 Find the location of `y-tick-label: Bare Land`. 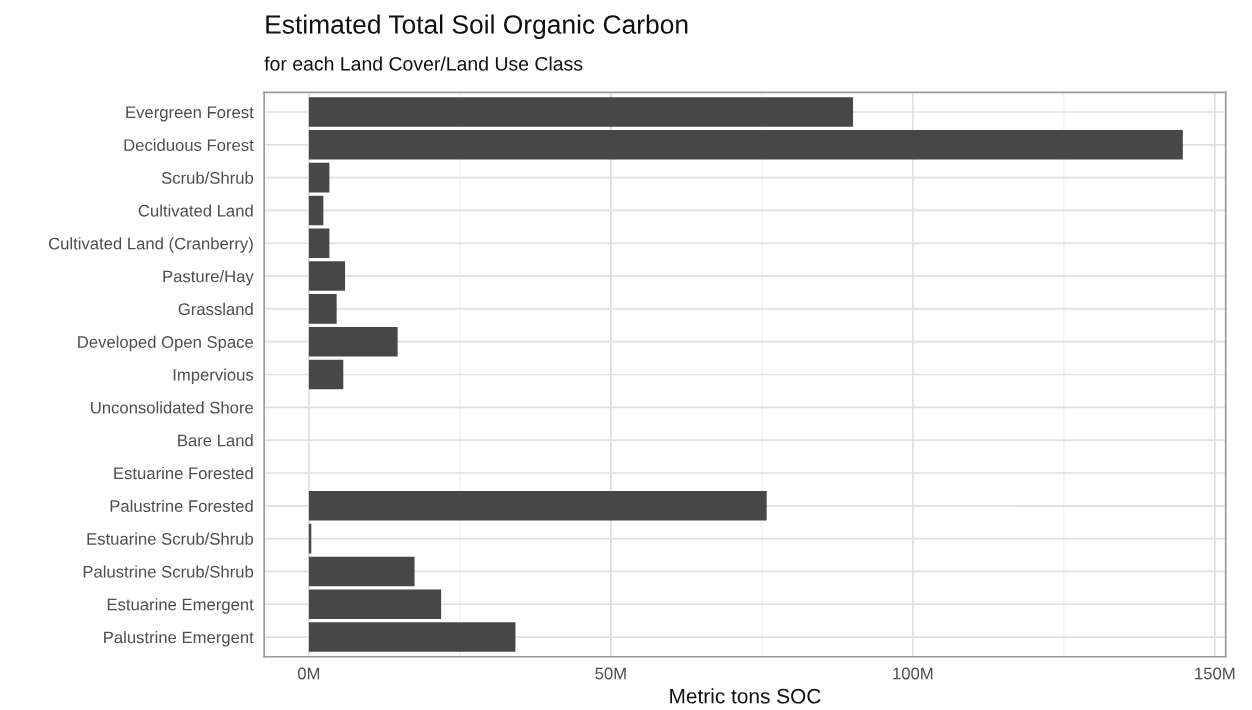

y-tick-label: Bare Land is located at coordinates (215, 440).